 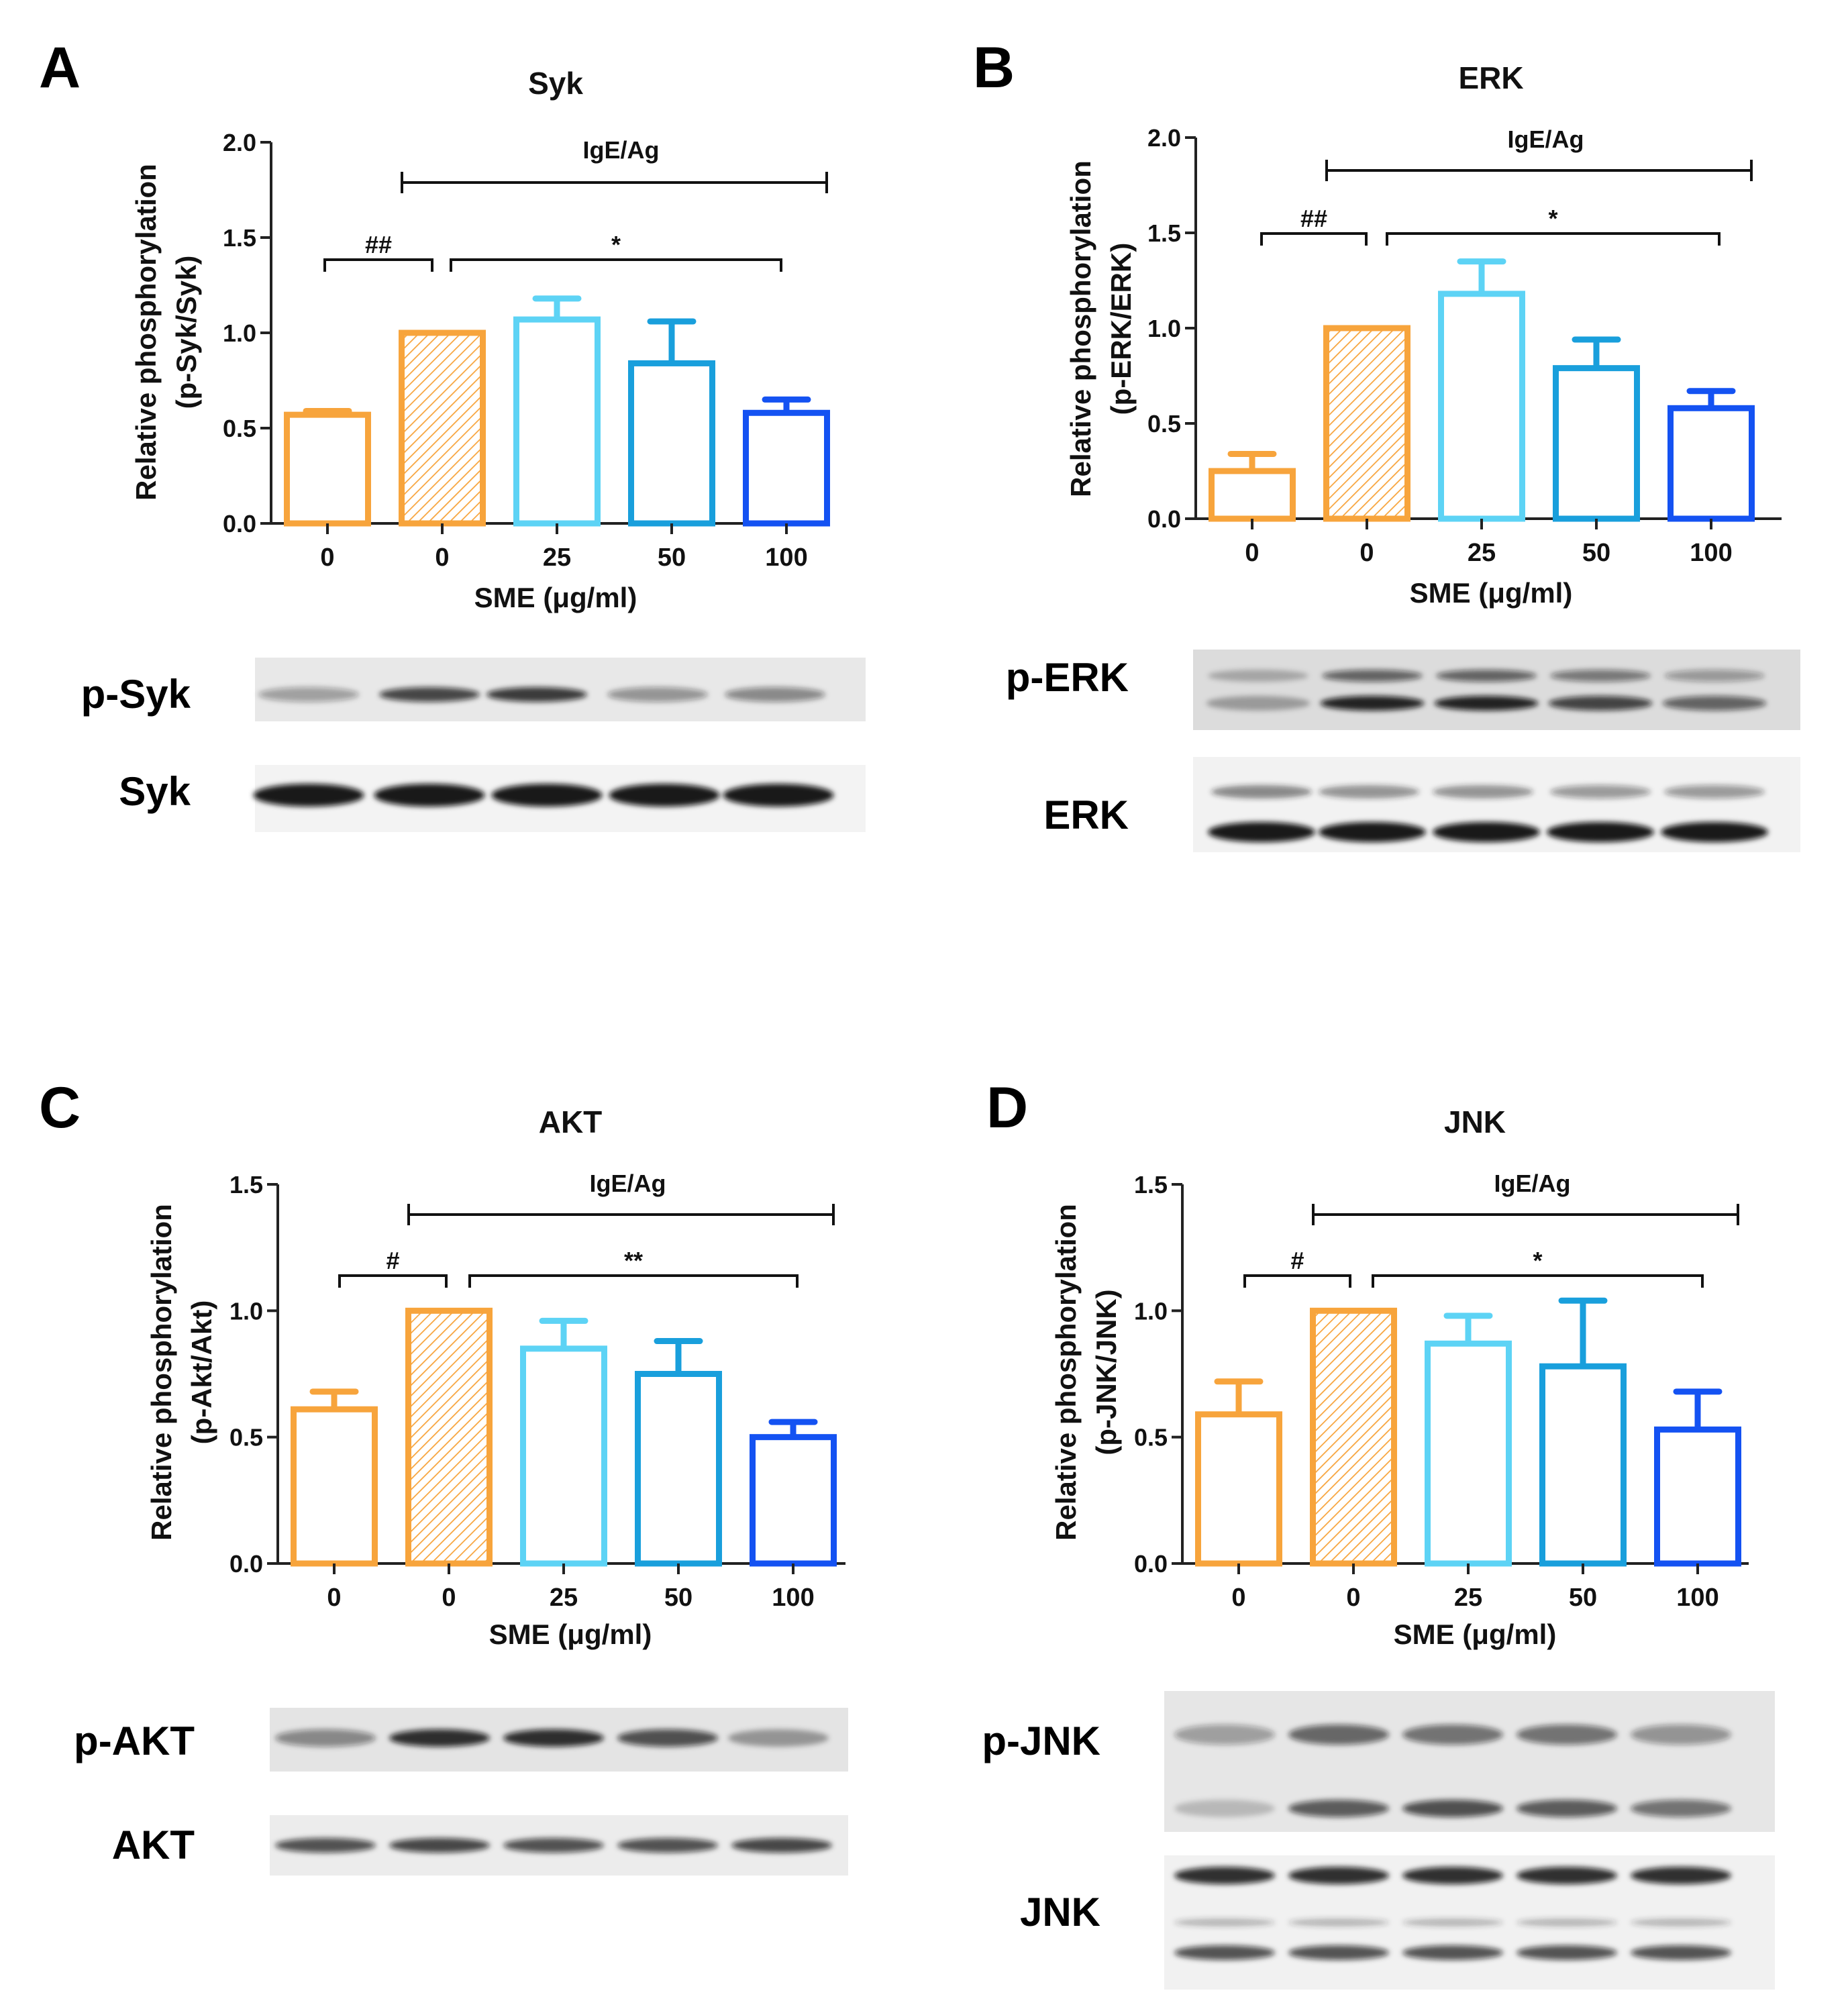 What do you see at coordinates (239, 428) in the screenshot?
I see `y-tick-label: 0.5` at bounding box center [239, 428].